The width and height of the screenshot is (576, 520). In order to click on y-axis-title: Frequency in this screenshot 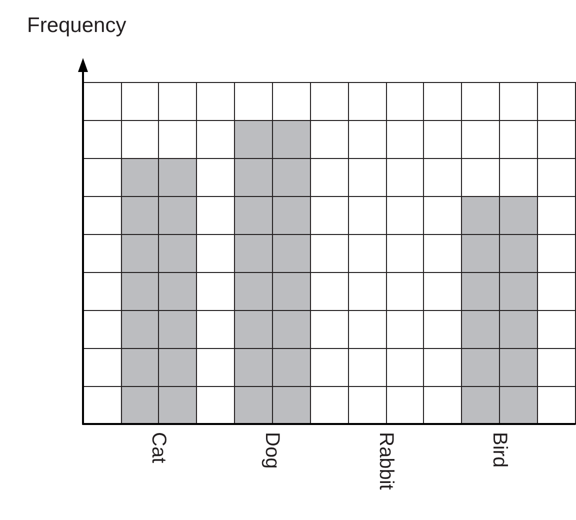, I will do `click(77, 25)`.